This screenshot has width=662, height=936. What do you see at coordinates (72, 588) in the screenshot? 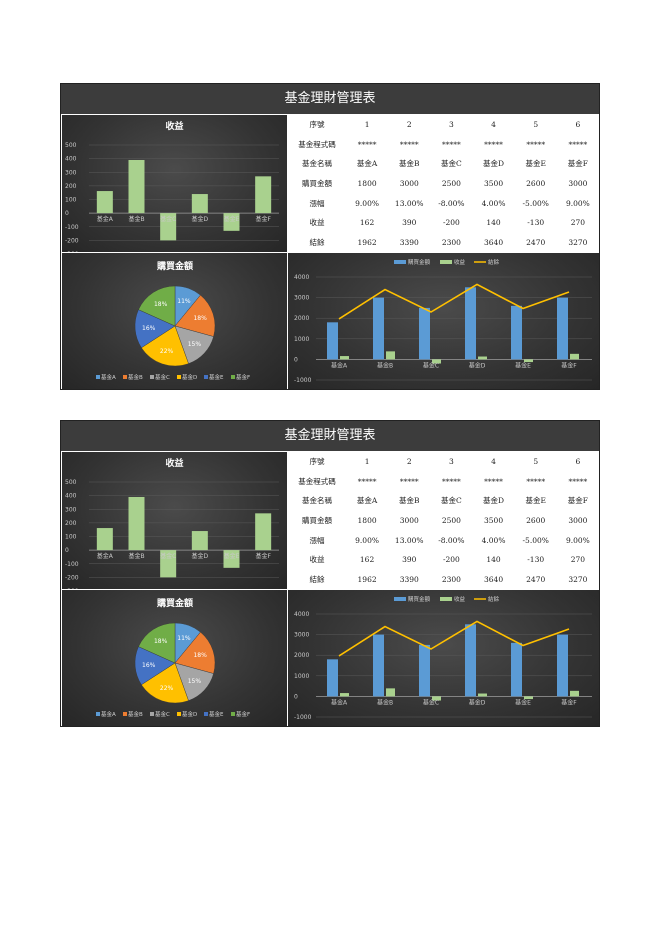
I see `y-tick-label: -300` at bounding box center [72, 588].